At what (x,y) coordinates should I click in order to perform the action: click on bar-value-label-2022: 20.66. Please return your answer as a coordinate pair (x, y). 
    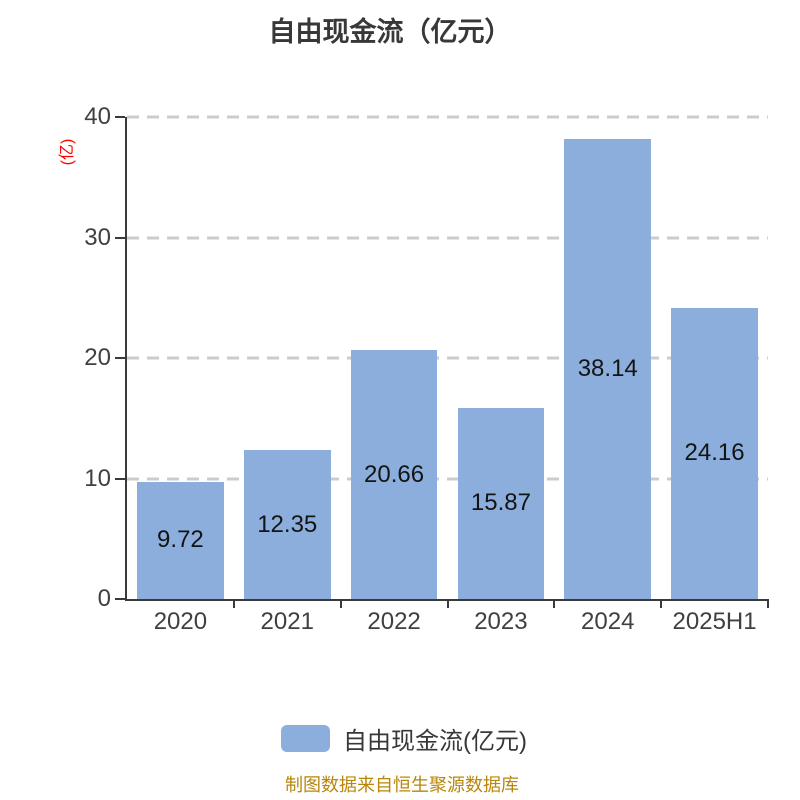
    Looking at the image, I should click on (394, 474).